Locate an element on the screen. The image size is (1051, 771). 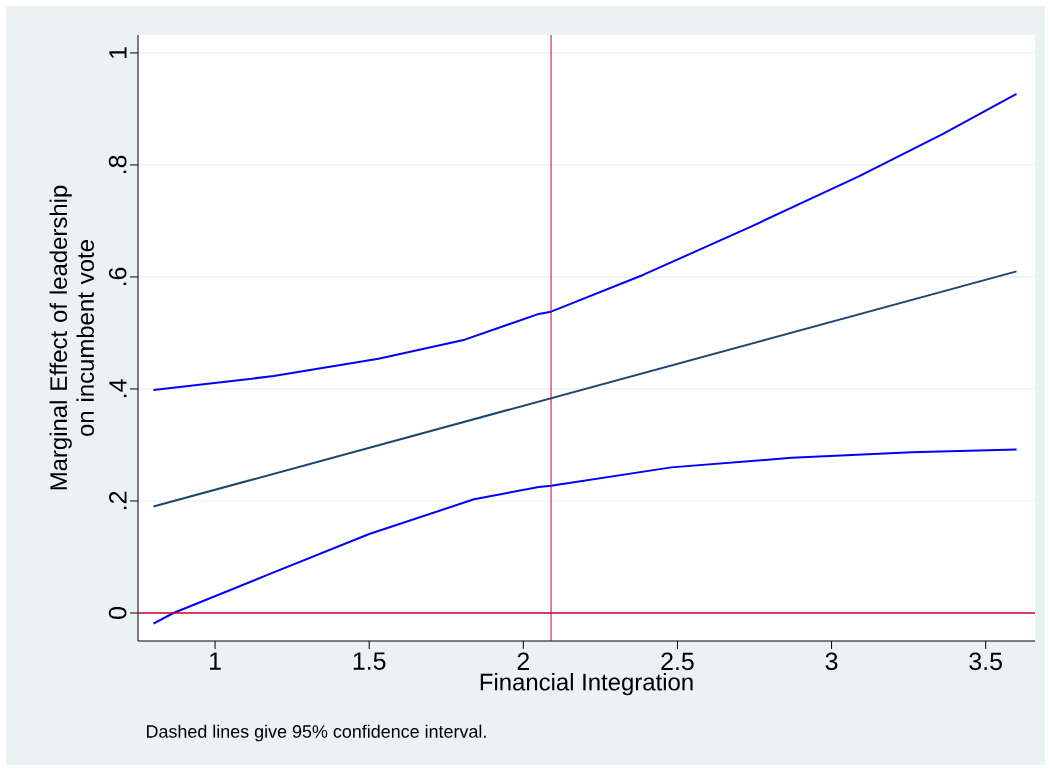
x-axis-title: Financial Integration is located at coordinates (586, 684).